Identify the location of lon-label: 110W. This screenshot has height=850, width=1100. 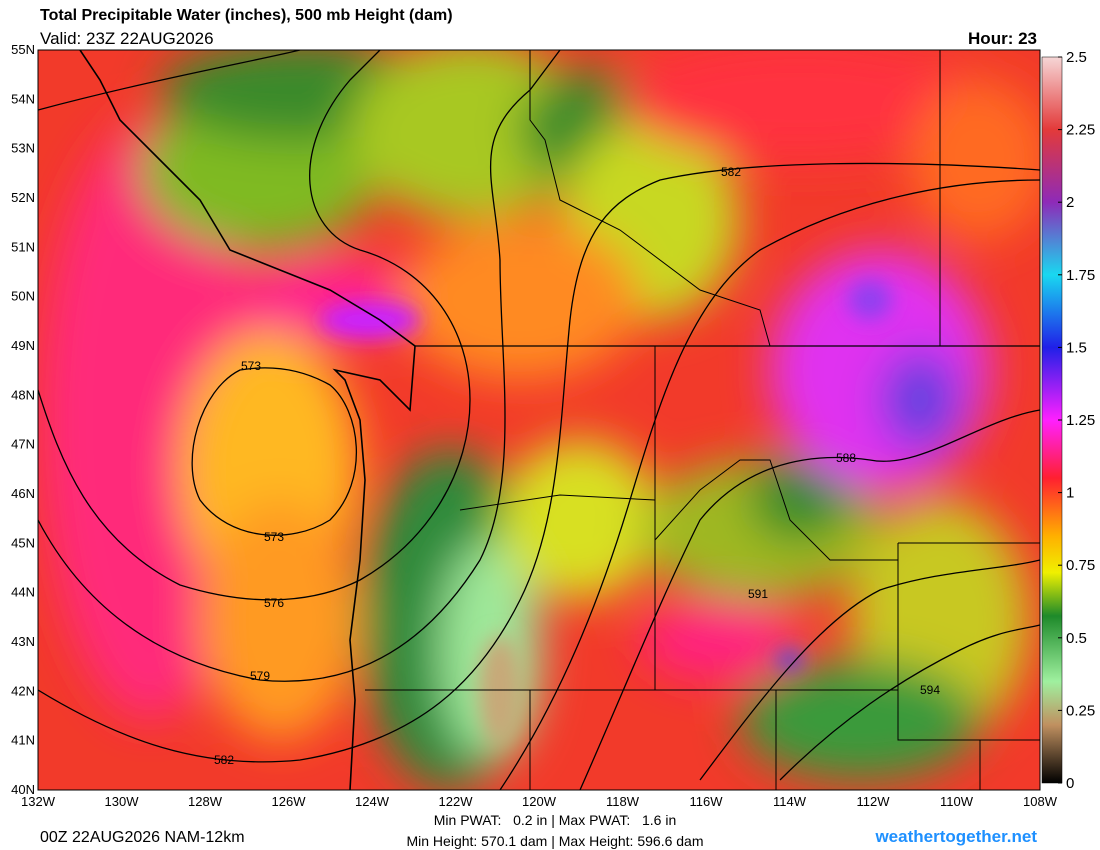
(957, 801).